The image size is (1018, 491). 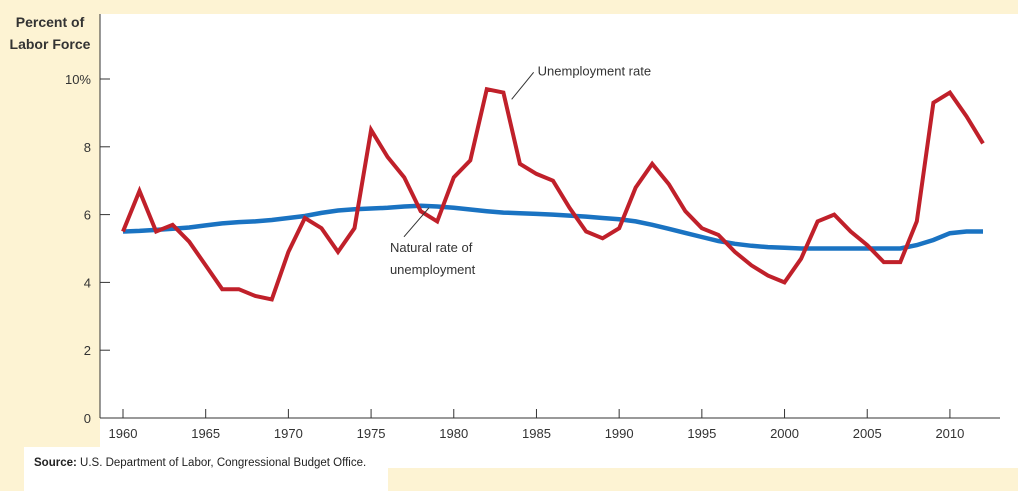 I want to click on x-tick-label: 2005, so click(x=867, y=433).